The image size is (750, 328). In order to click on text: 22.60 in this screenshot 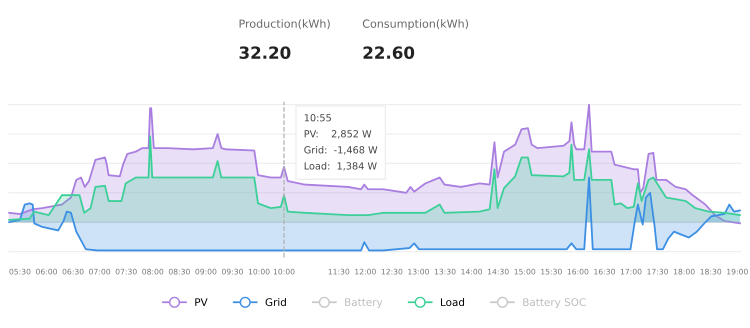, I will do `click(389, 52)`.